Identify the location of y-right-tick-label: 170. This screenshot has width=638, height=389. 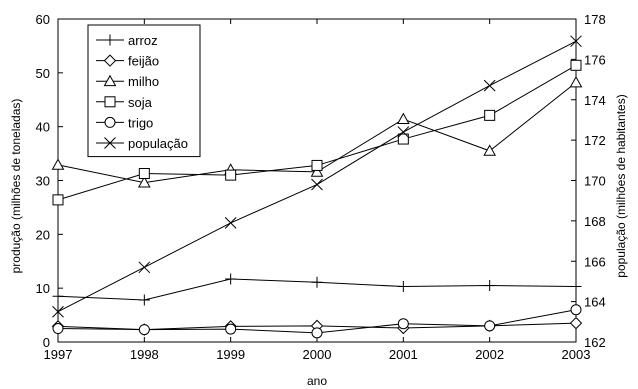
(595, 181).